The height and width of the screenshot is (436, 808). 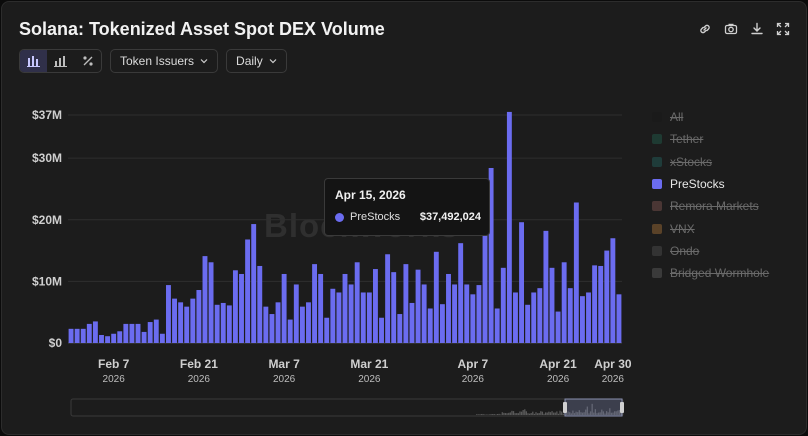 What do you see at coordinates (256, 61) in the screenshot?
I see `interval-dropdown: Daily` at bounding box center [256, 61].